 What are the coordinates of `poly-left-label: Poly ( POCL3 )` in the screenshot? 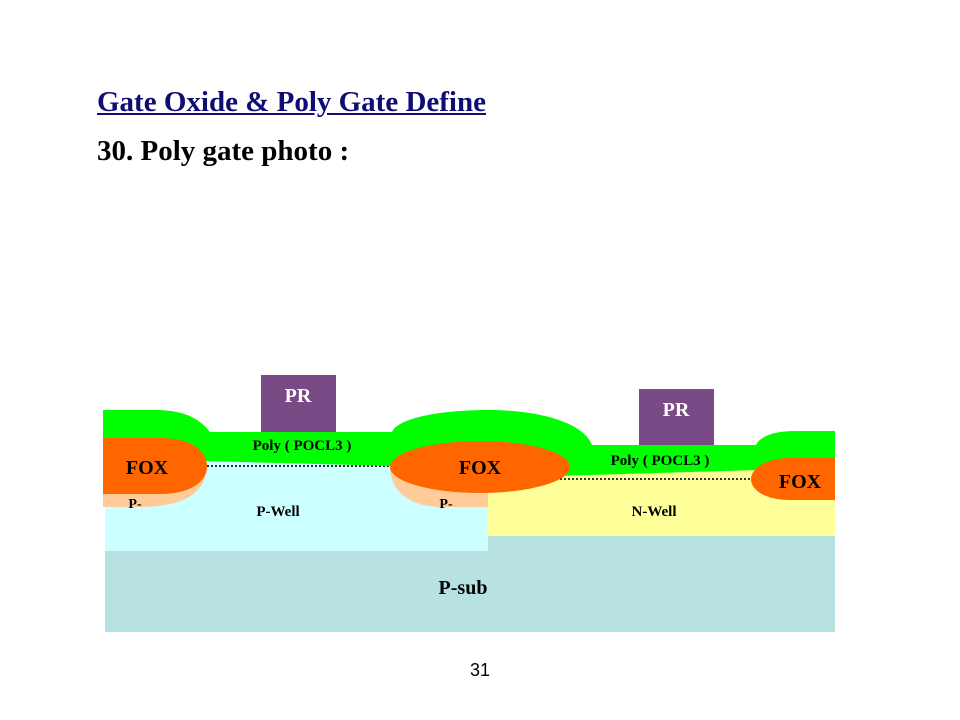 It's located at (302, 446).